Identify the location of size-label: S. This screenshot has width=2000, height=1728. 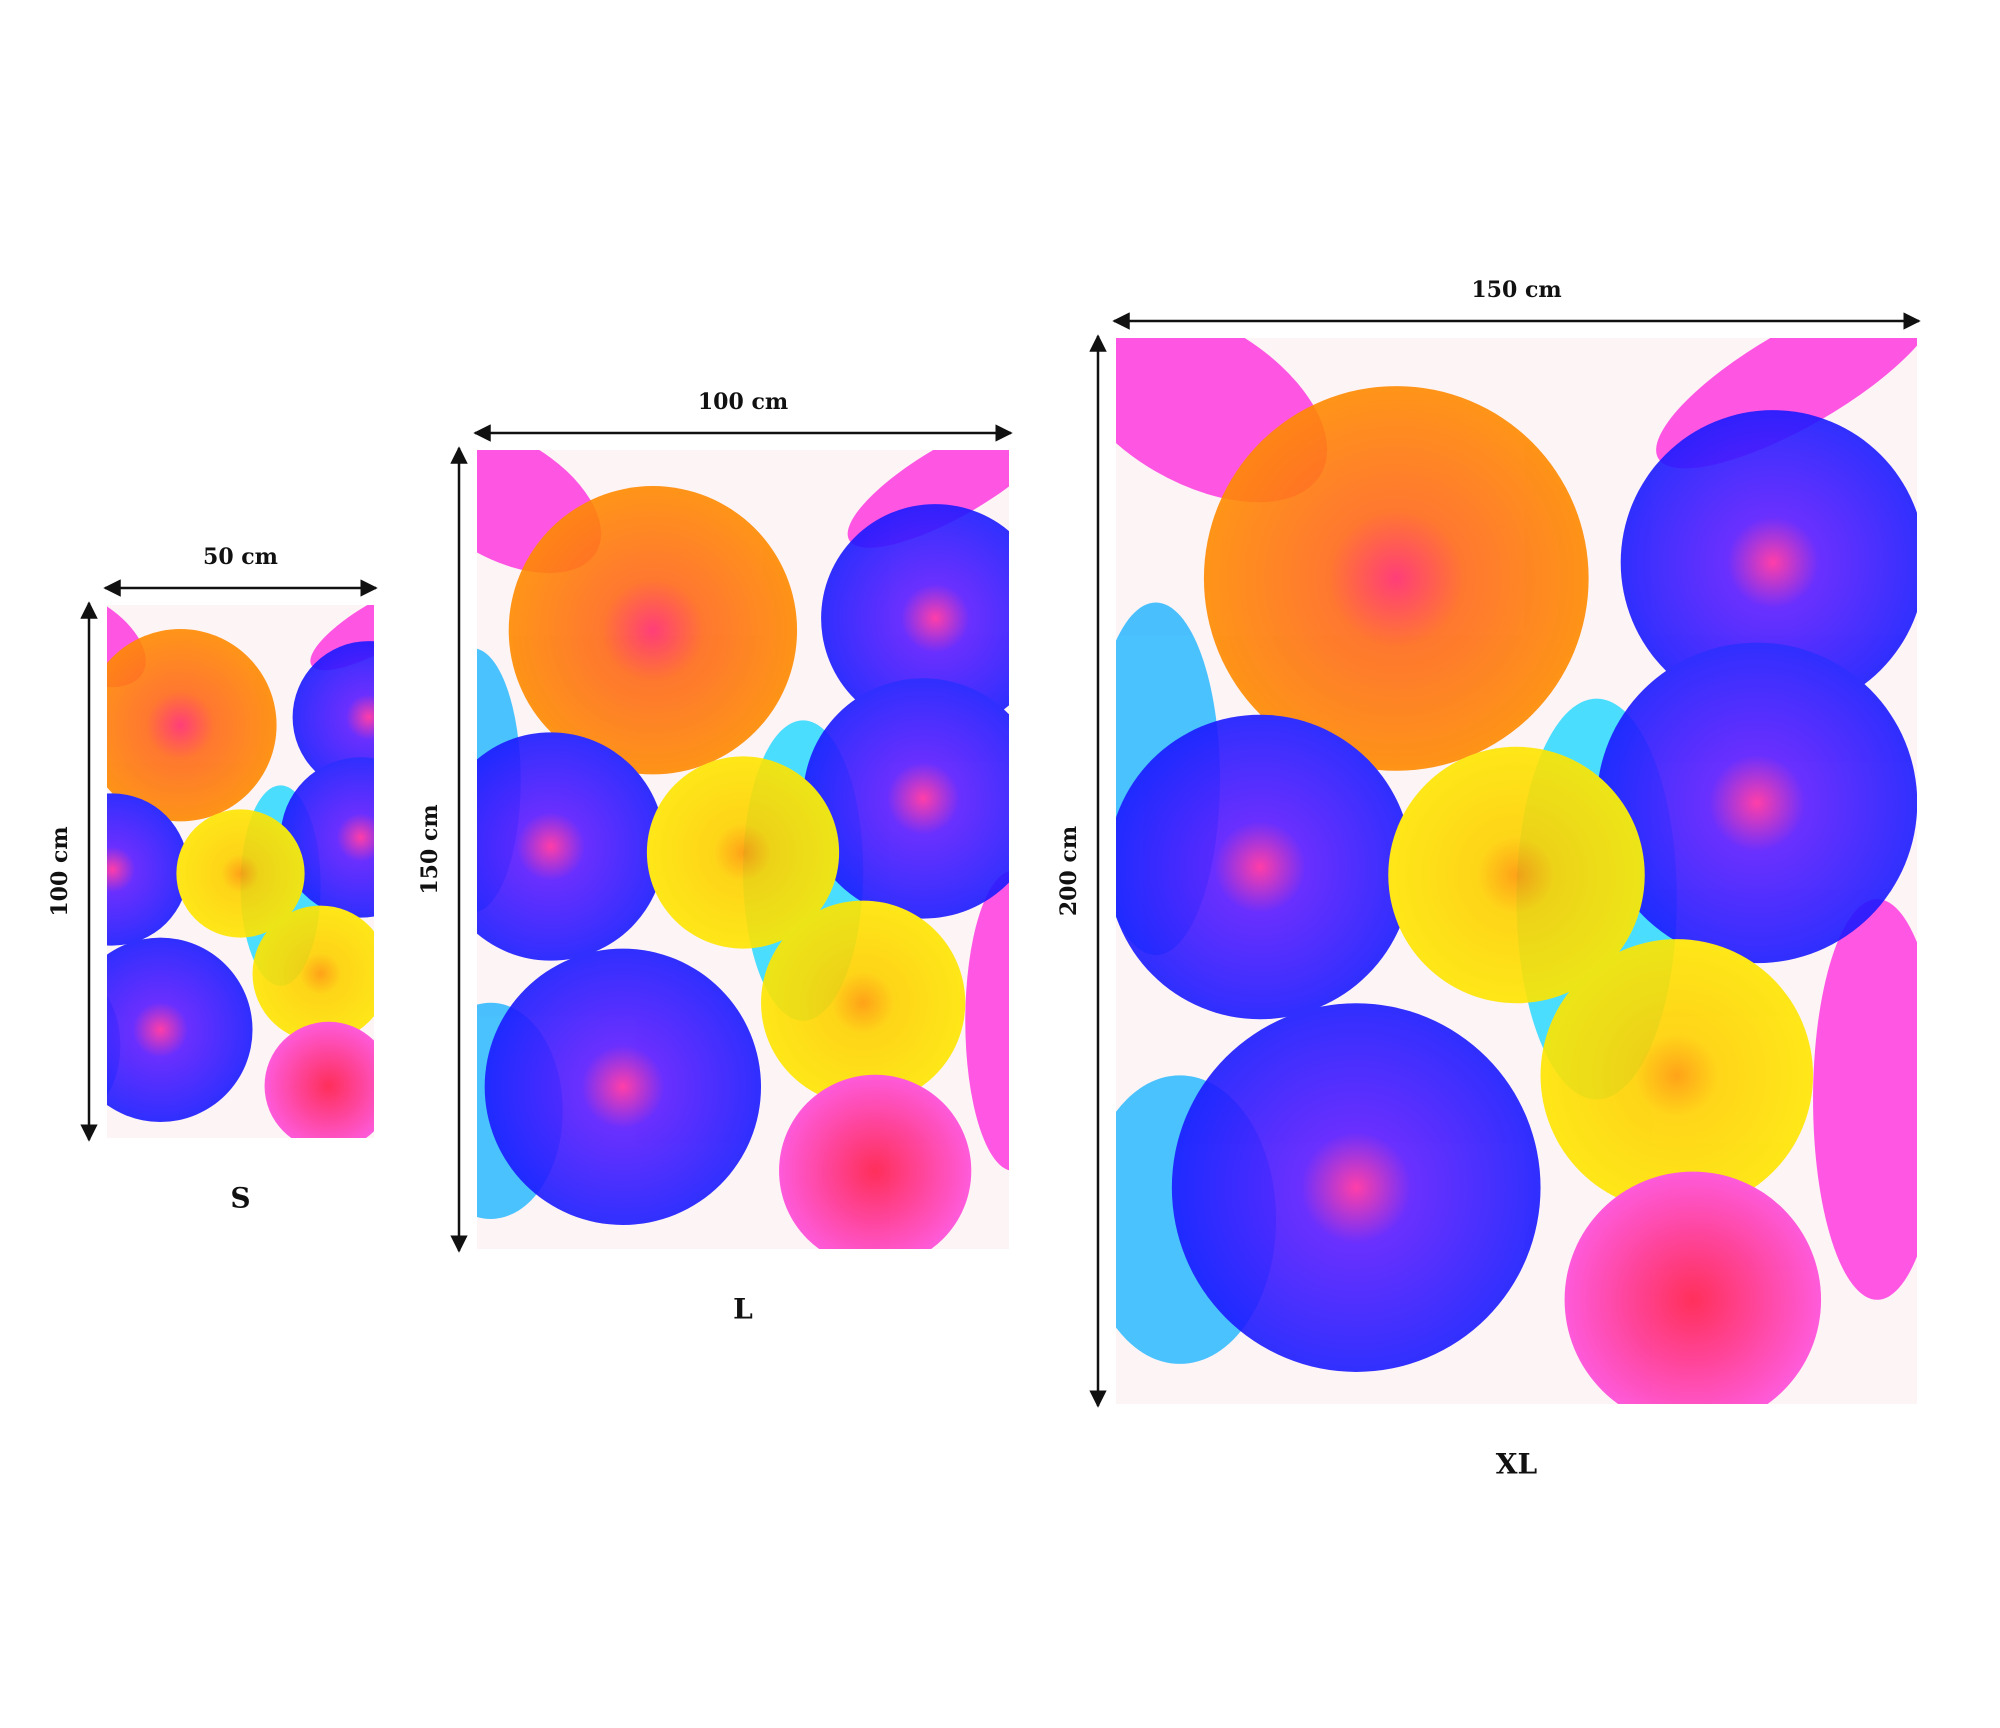
(240, 1198).